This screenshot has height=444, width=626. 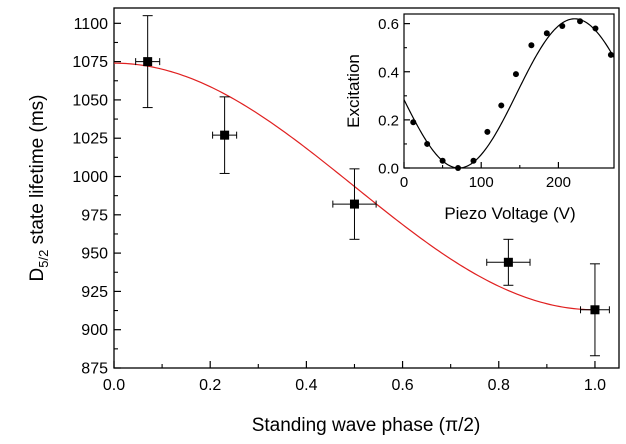 I want to click on y-tick-label: 1000, so click(x=90, y=177).